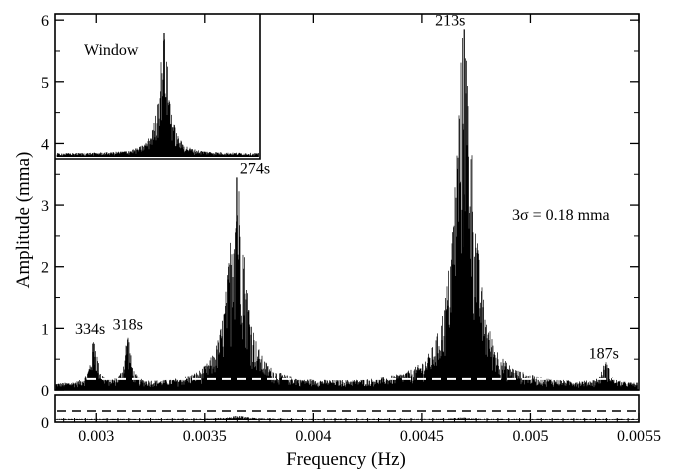  Describe the element at coordinates (530, 436) in the screenshot. I see `x-tick-label: 0.005` at that location.